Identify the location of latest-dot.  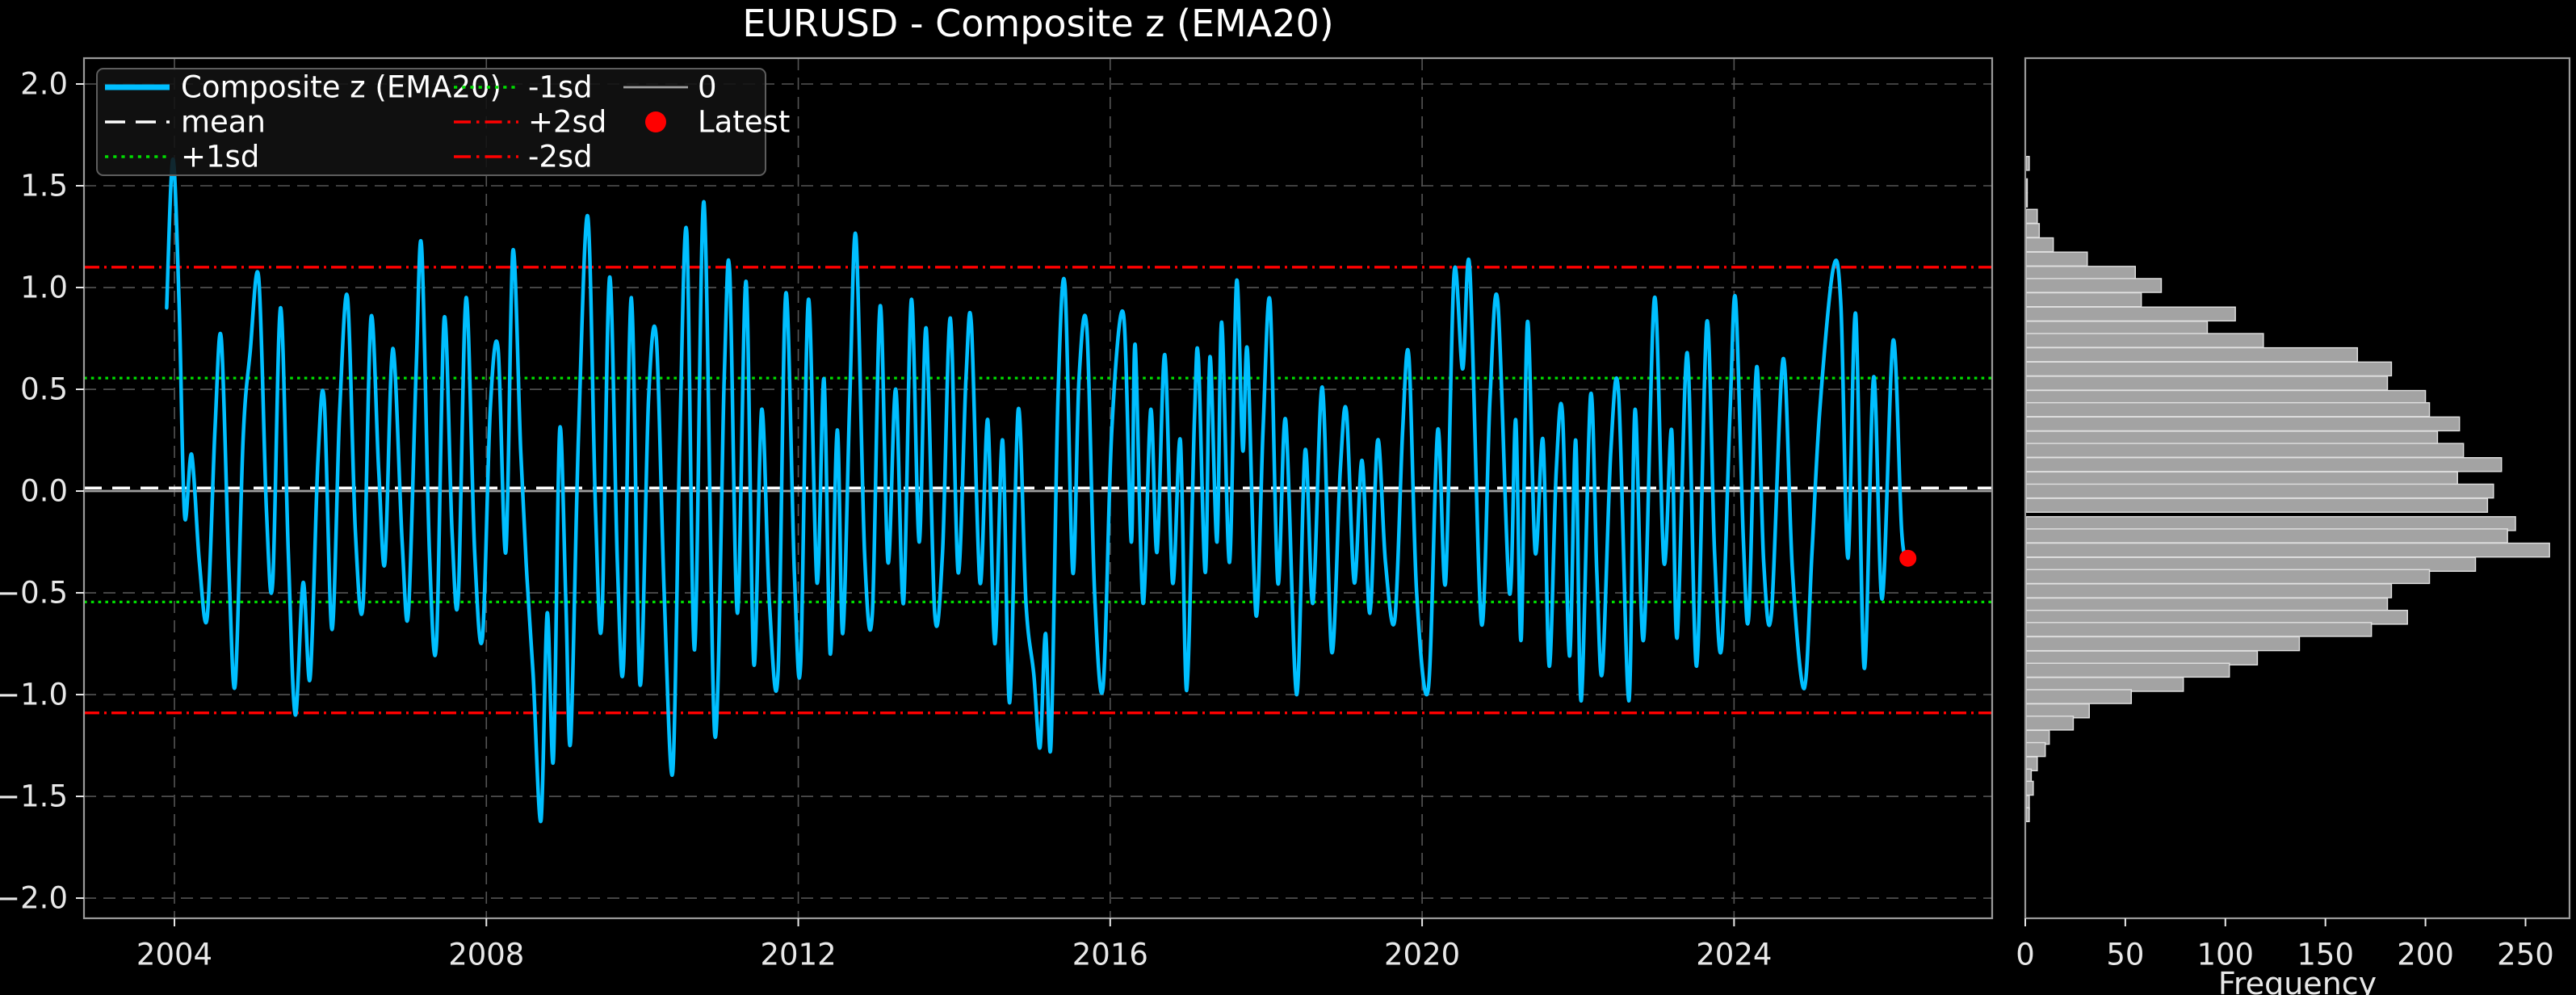
(1908, 558).